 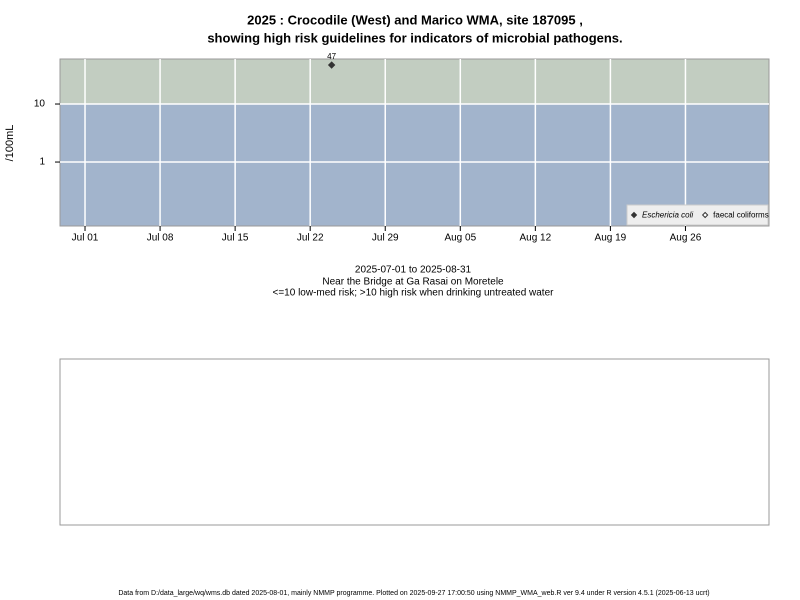 I want to click on y-tick-label: 1, so click(x=42, y=162).